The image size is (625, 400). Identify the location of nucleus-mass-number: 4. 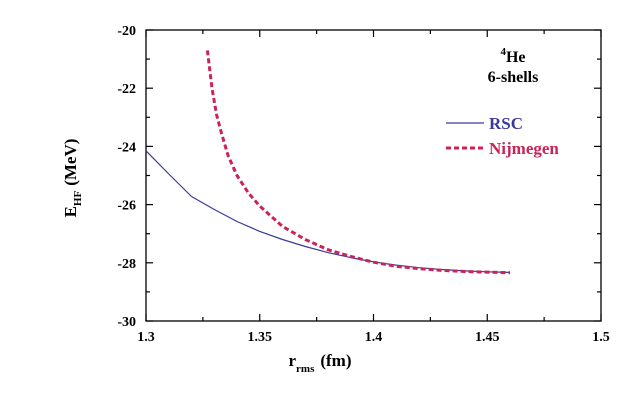
(503, 52).